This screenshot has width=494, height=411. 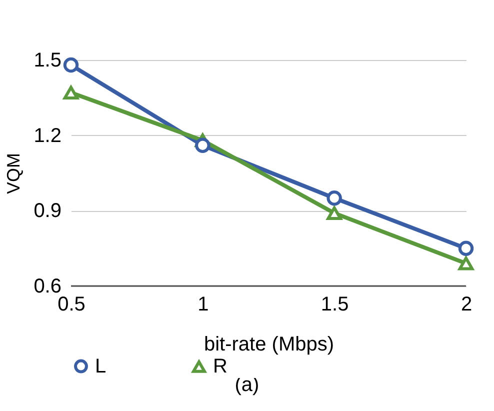 What do you see at coordinates (48, 211) in the screenshot?
I see `y-tick-label: 0.9` at bounding box center [48, 211].